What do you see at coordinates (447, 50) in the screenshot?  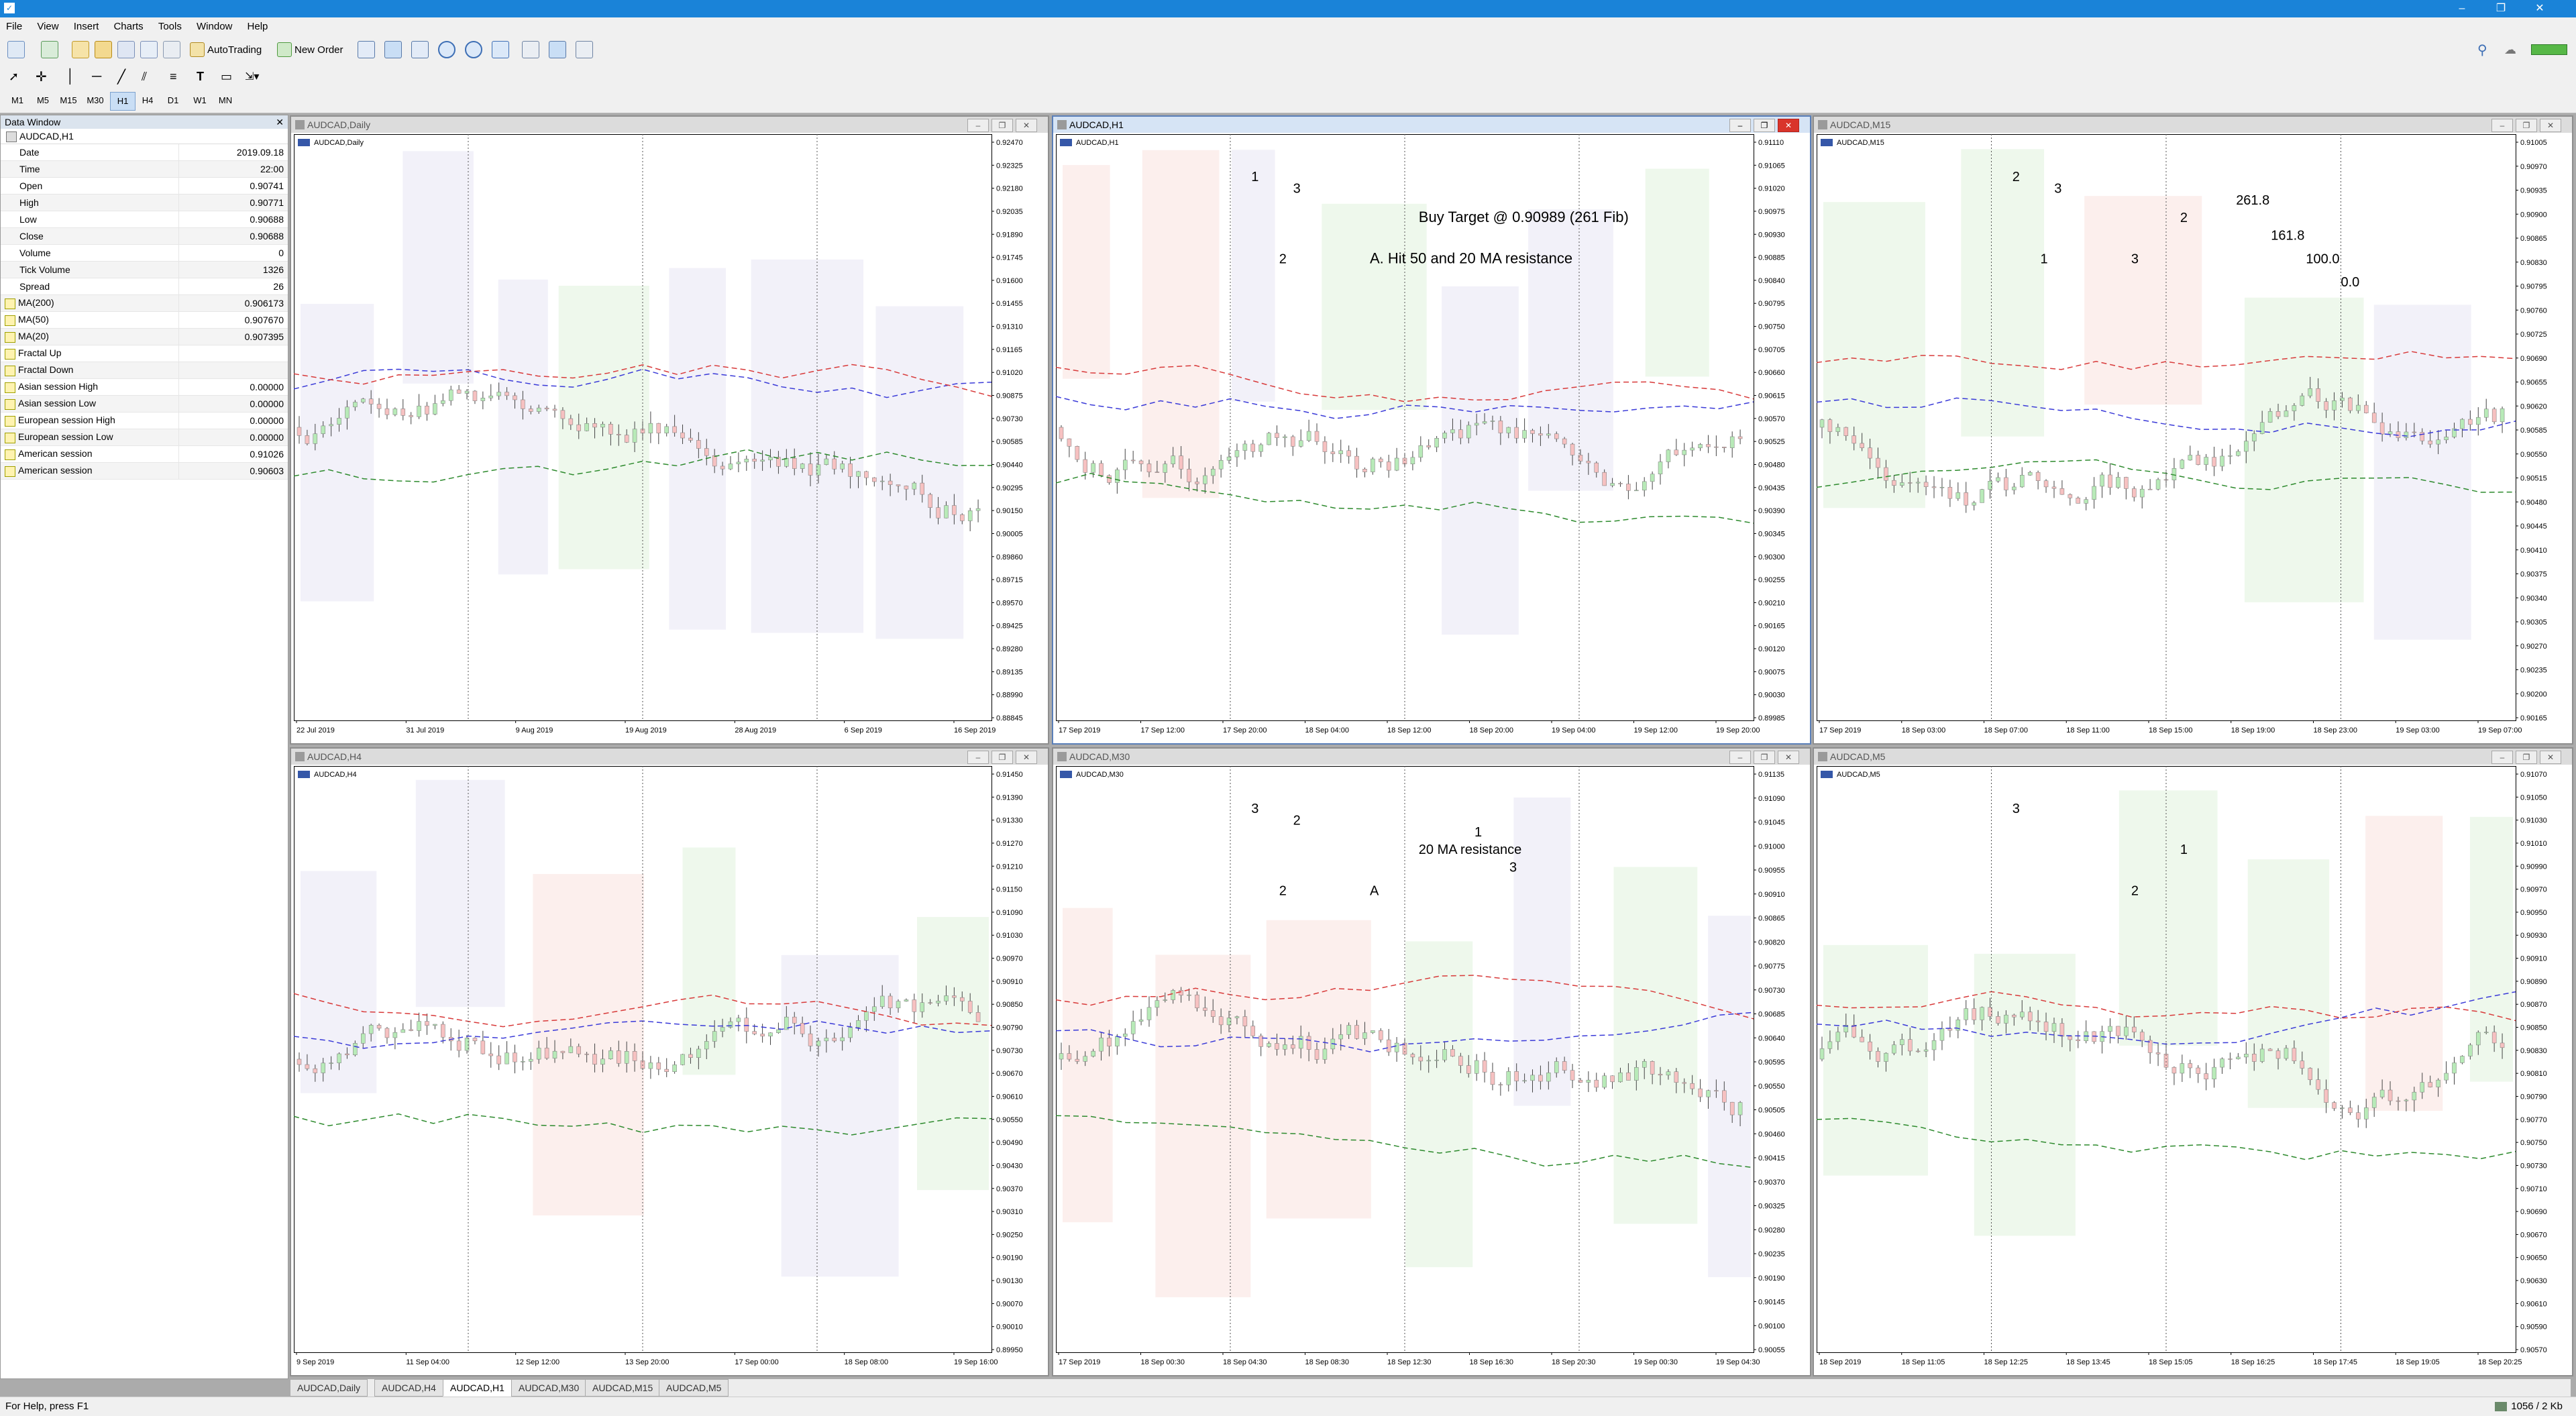 I see `zoom-in-button` at bounding box center [447, 50].